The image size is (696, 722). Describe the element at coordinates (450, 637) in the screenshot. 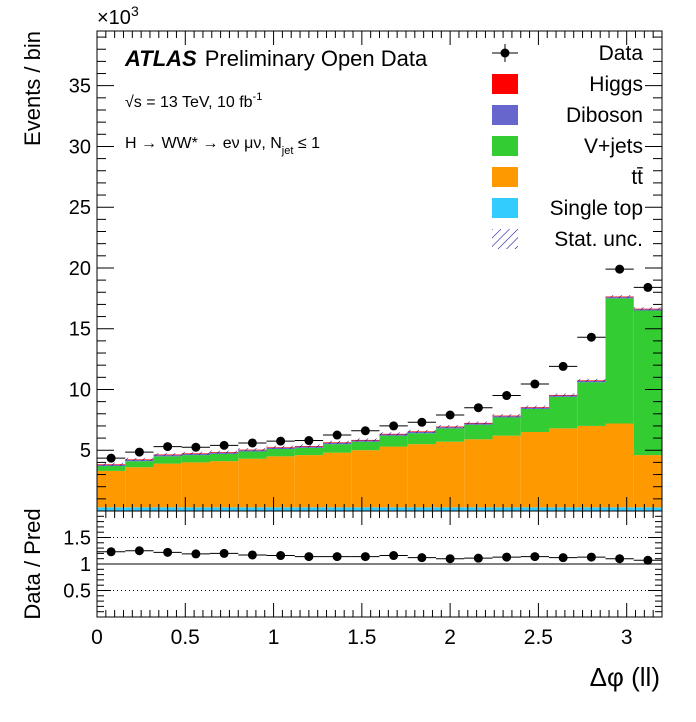

I see `x-tick-label-4: 2` at that location.